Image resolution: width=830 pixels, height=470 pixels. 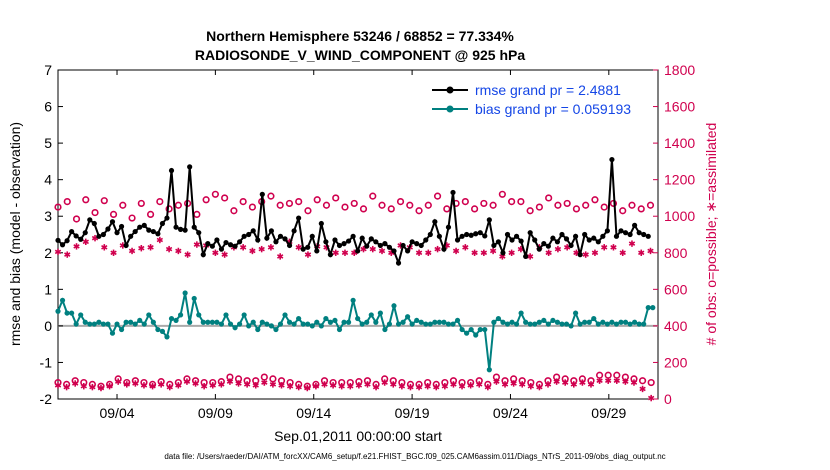 I want to click on y-tick-label-right: 0, so click(x=668, y=399).